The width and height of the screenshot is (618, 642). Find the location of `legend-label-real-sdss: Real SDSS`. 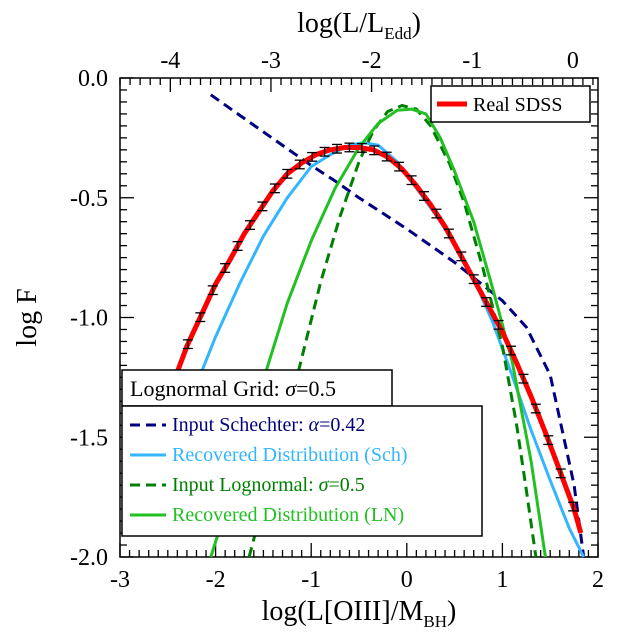

legend-label-real-sdss: Real SDSS is located at coordinates (517, 105).